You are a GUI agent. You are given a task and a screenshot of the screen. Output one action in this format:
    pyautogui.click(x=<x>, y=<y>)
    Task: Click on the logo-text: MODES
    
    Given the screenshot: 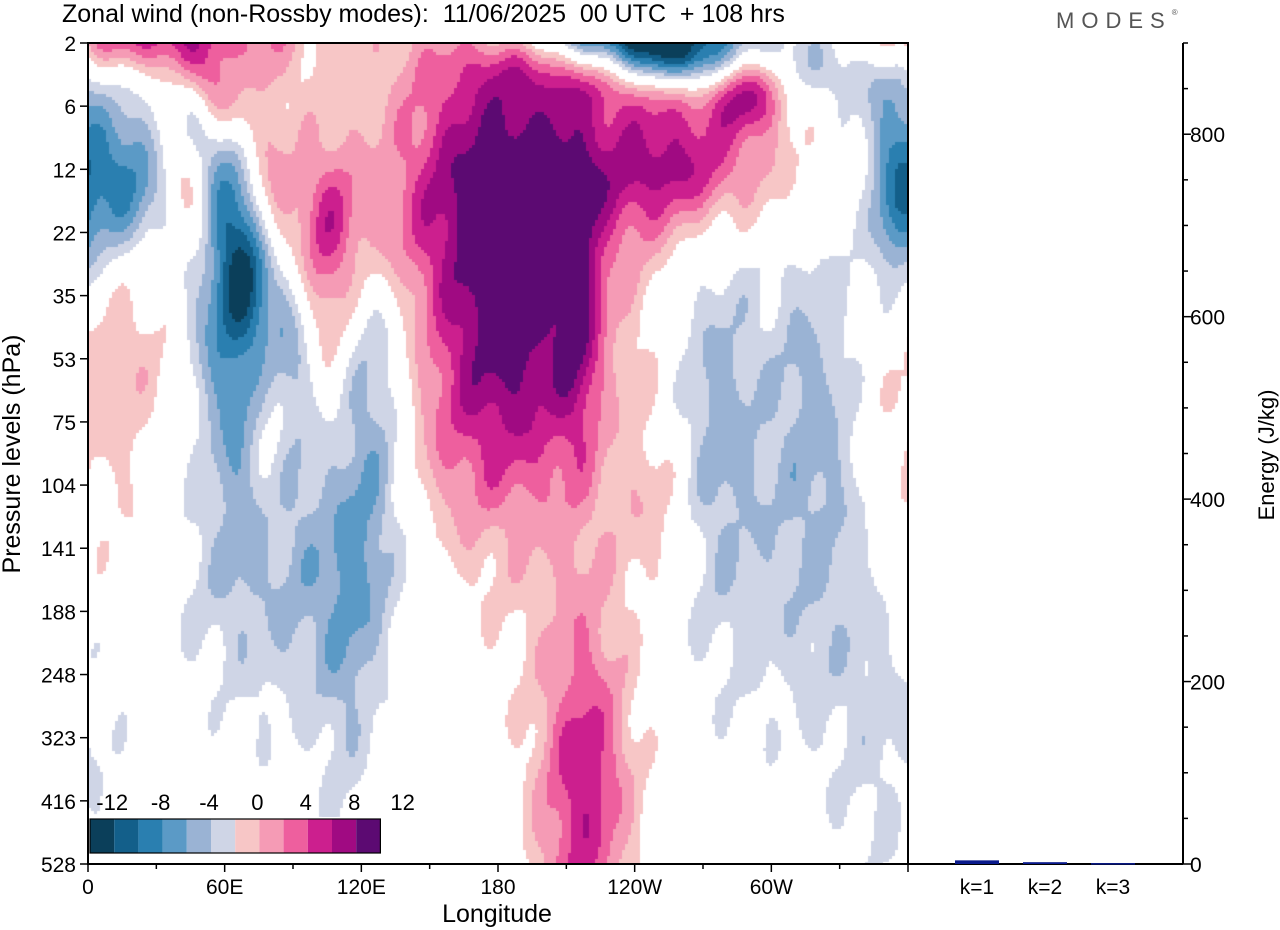 What is the action you would take?
    pyautogui.click(x=1114, y=20)
    